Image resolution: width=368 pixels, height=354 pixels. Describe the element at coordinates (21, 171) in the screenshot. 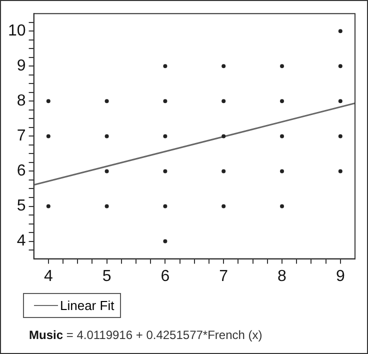

I see `y-tick-label: 6` at that location.